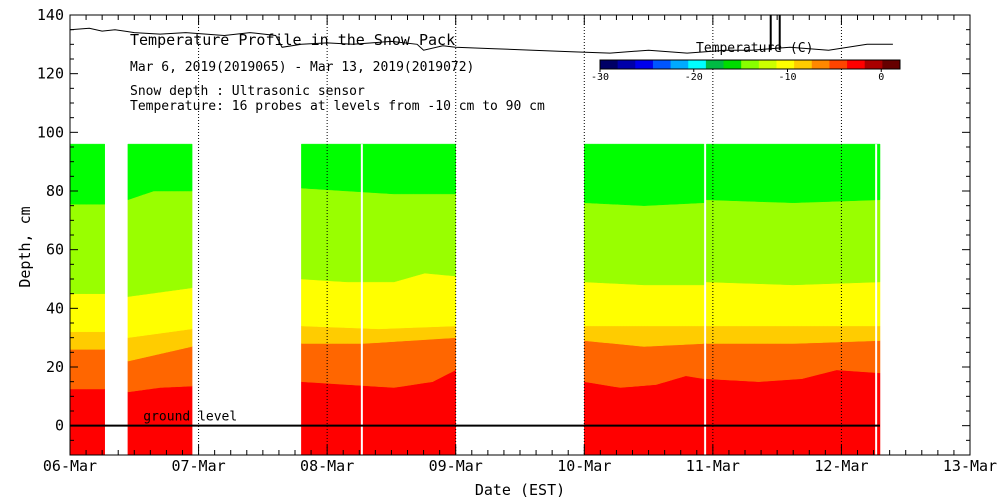 The width and height of the screenshot is (1000, 500). Describe the element at coordinates (737, 76) in the screenshot. I see `colorbar-ticks: -30 -20 -10 0` at that location.